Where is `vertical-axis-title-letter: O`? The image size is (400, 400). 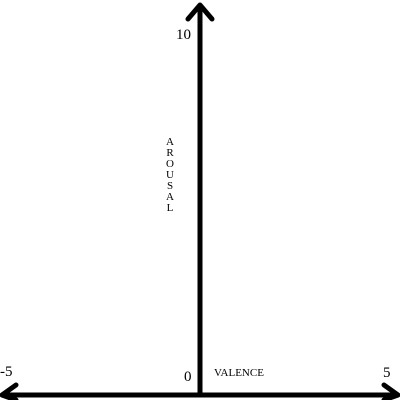
vertical-axis-title-letter: O is located at coordinates (170, 164).